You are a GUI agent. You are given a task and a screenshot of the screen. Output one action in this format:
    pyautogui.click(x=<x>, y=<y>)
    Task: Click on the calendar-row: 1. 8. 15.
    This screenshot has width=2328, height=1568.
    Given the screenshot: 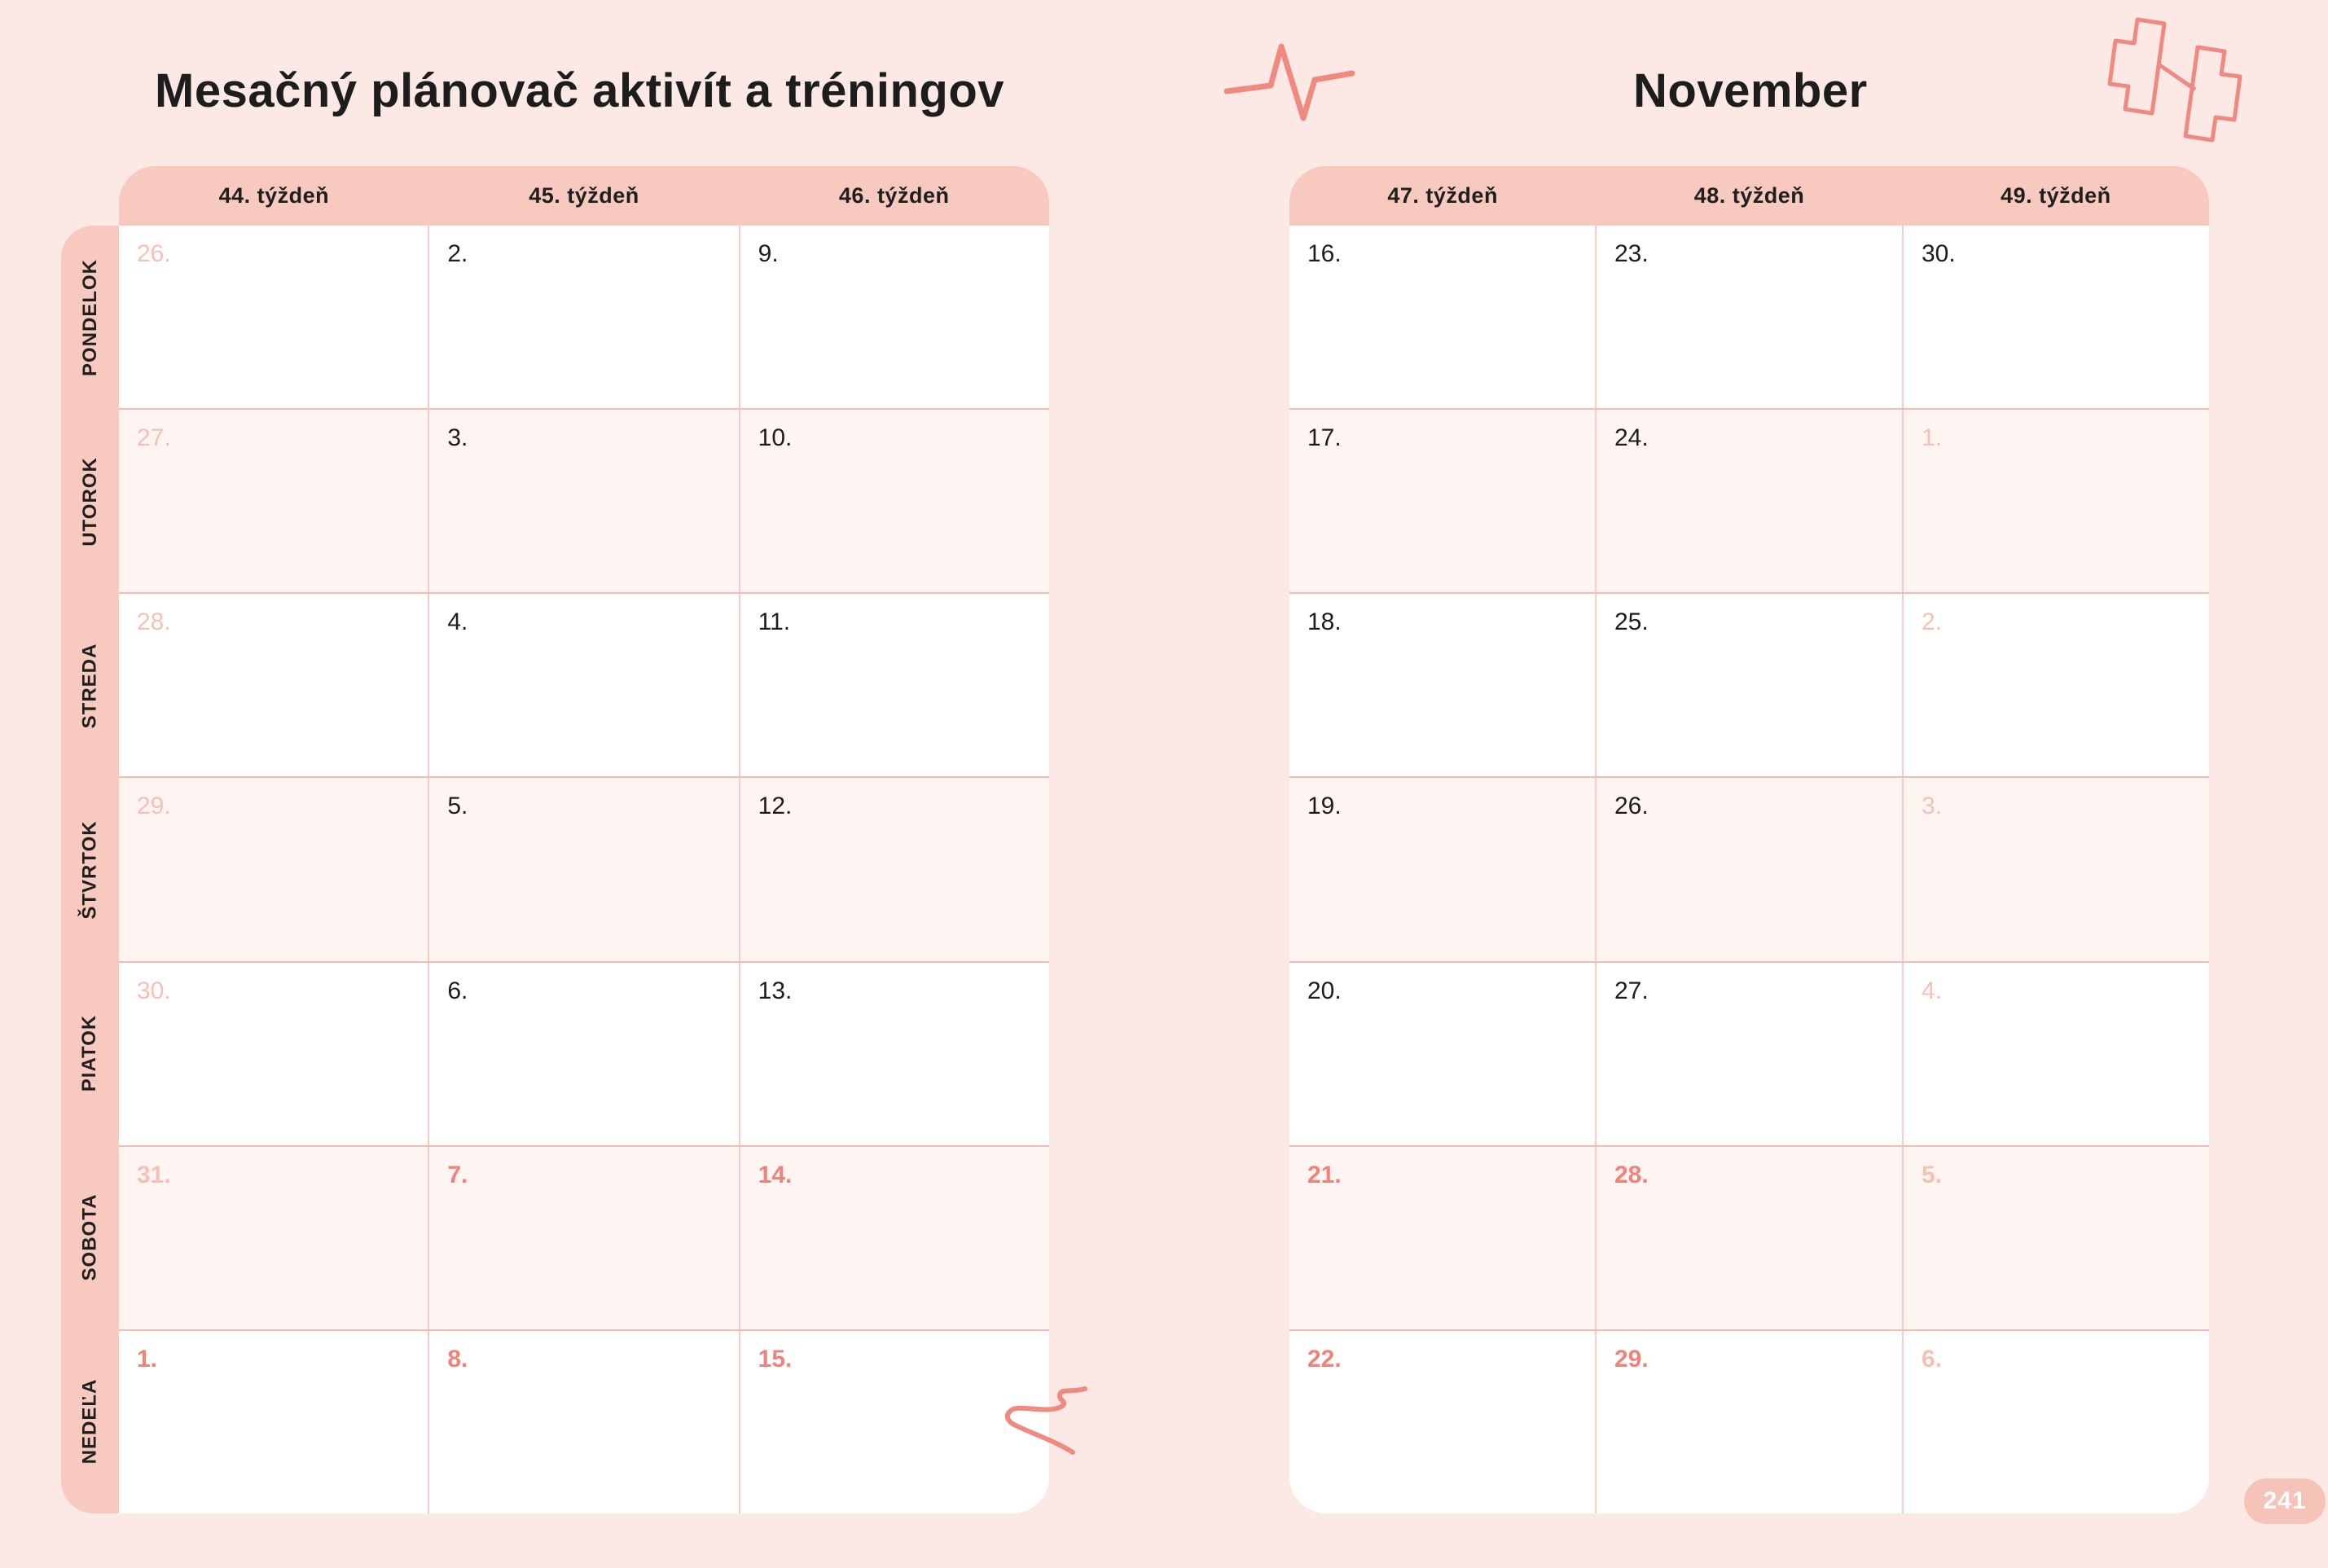 What is the action you would take?
    pyautogui.click(x=584, y=1421)
    